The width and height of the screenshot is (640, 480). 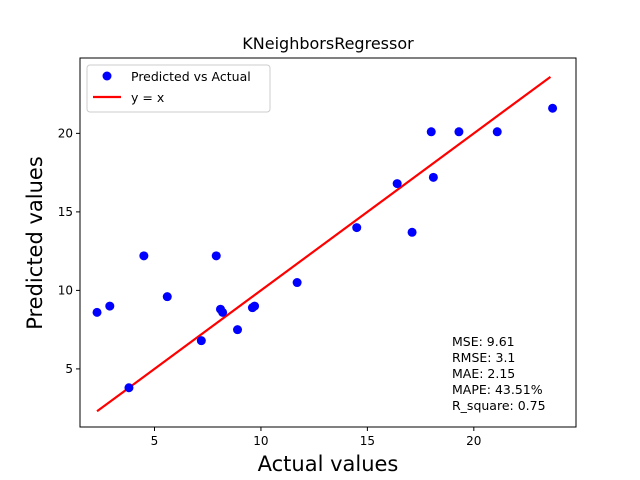 What do you see at coordinates (65, 212) in the screenshot?
I see `y-tick-label: 15` at bounding box center [65, 212].